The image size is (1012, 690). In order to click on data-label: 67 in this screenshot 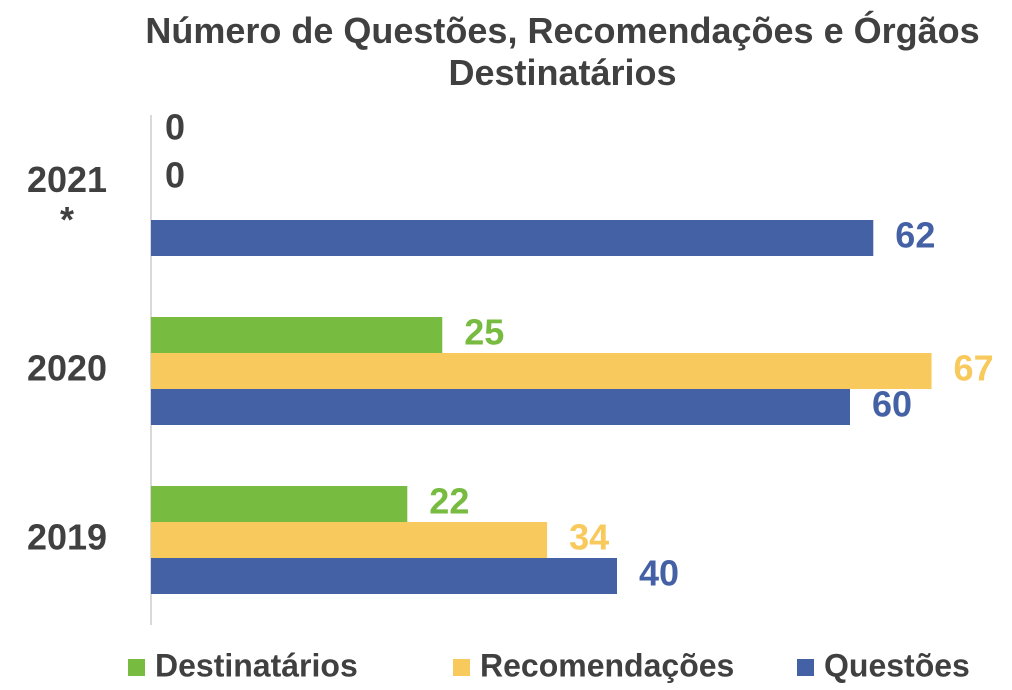, I will do `click(974, 368)`.